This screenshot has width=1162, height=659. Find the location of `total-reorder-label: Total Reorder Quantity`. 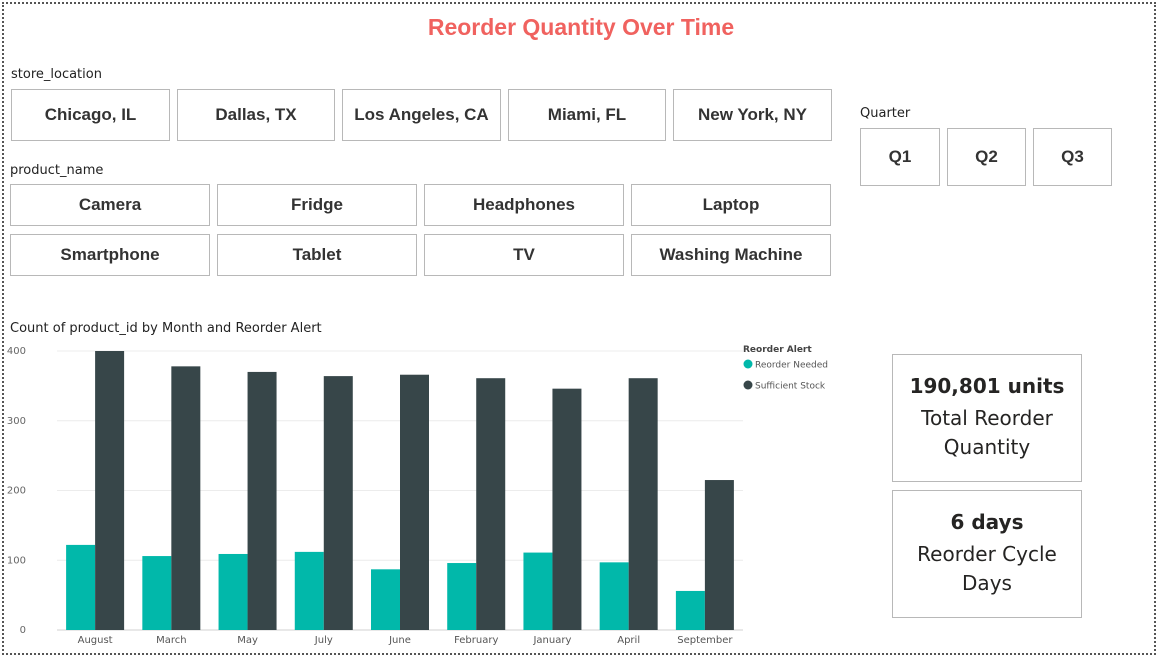

total-reorder-label: Total Reorder Quantity is located at coordinates (987, 433).